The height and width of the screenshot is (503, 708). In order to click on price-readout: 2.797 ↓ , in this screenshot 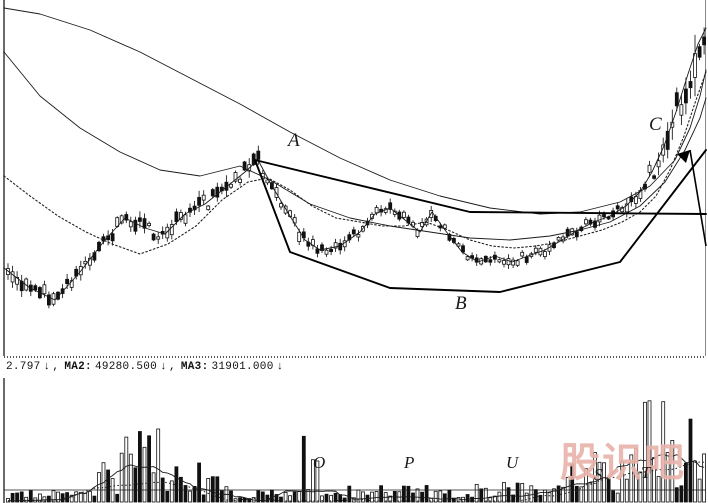, I will do `click(35, 367)`.